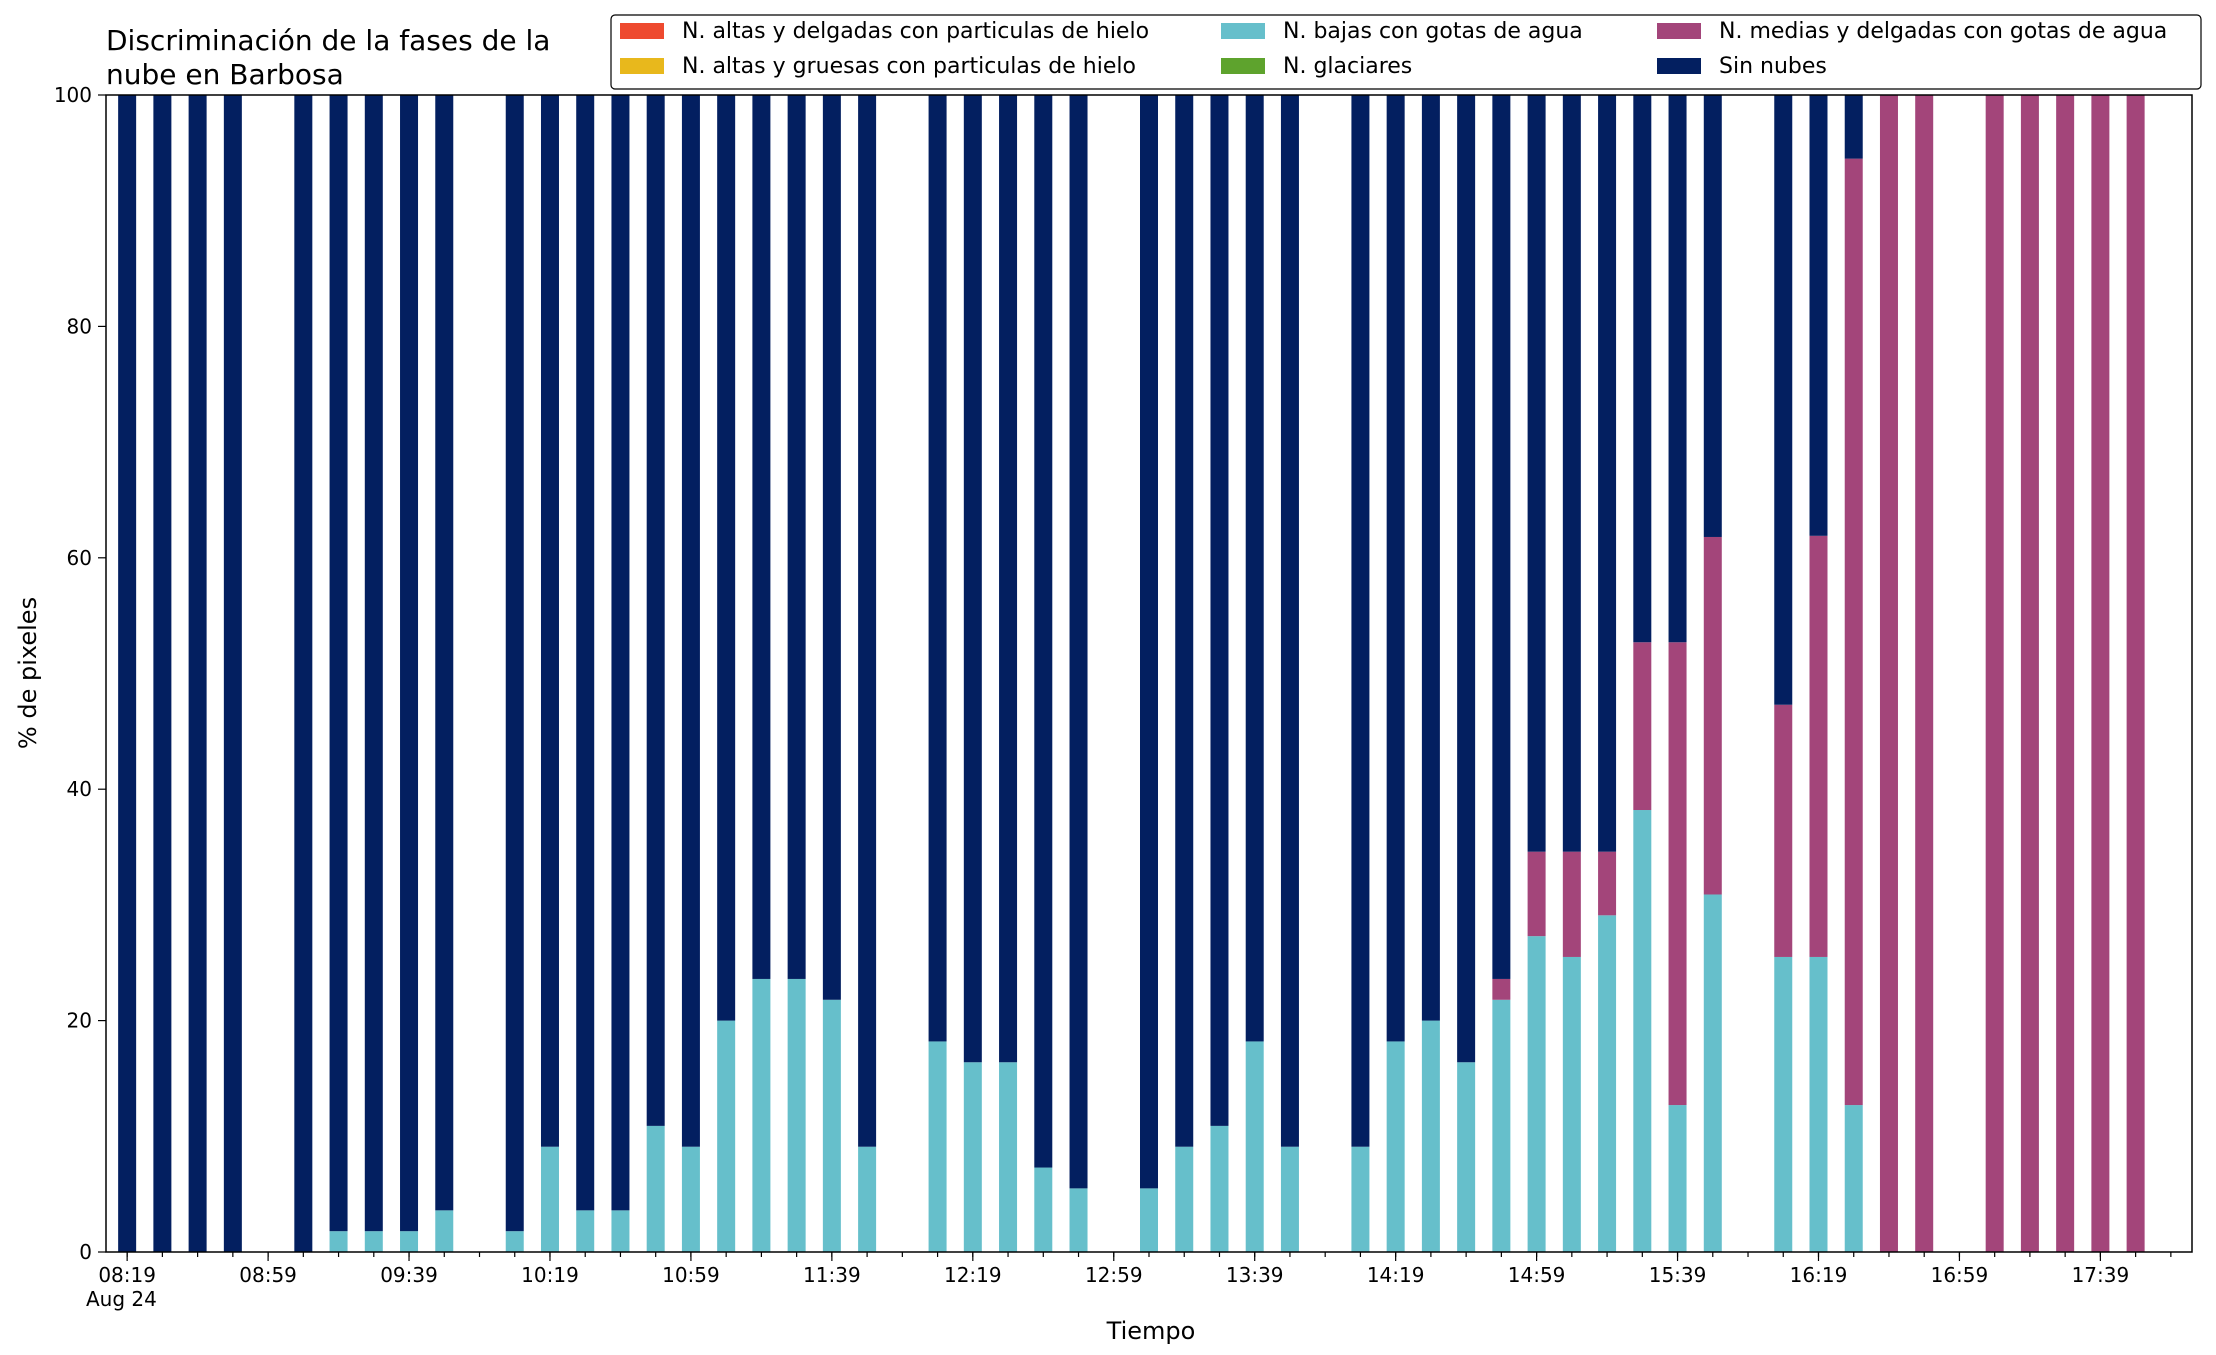 Image resolution: width=2216 pixels, height=1355 pixels. What do you see at coordinates (1819, 1275) in the screenshot?
I see `x-tick-label: 16:19` at bounding box center [1819, 1275].